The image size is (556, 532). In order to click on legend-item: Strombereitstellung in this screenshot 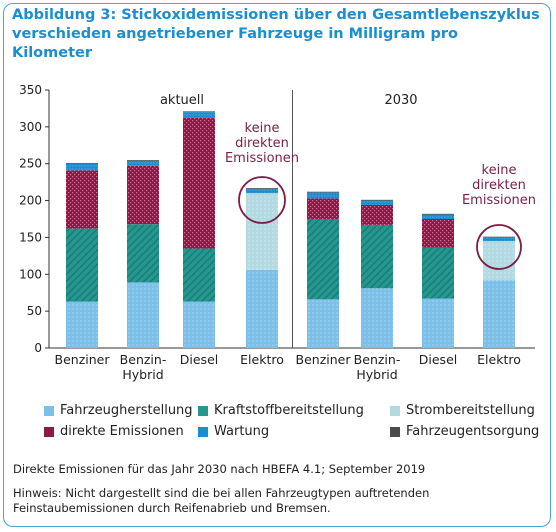, I will do `click(462, 410)`.